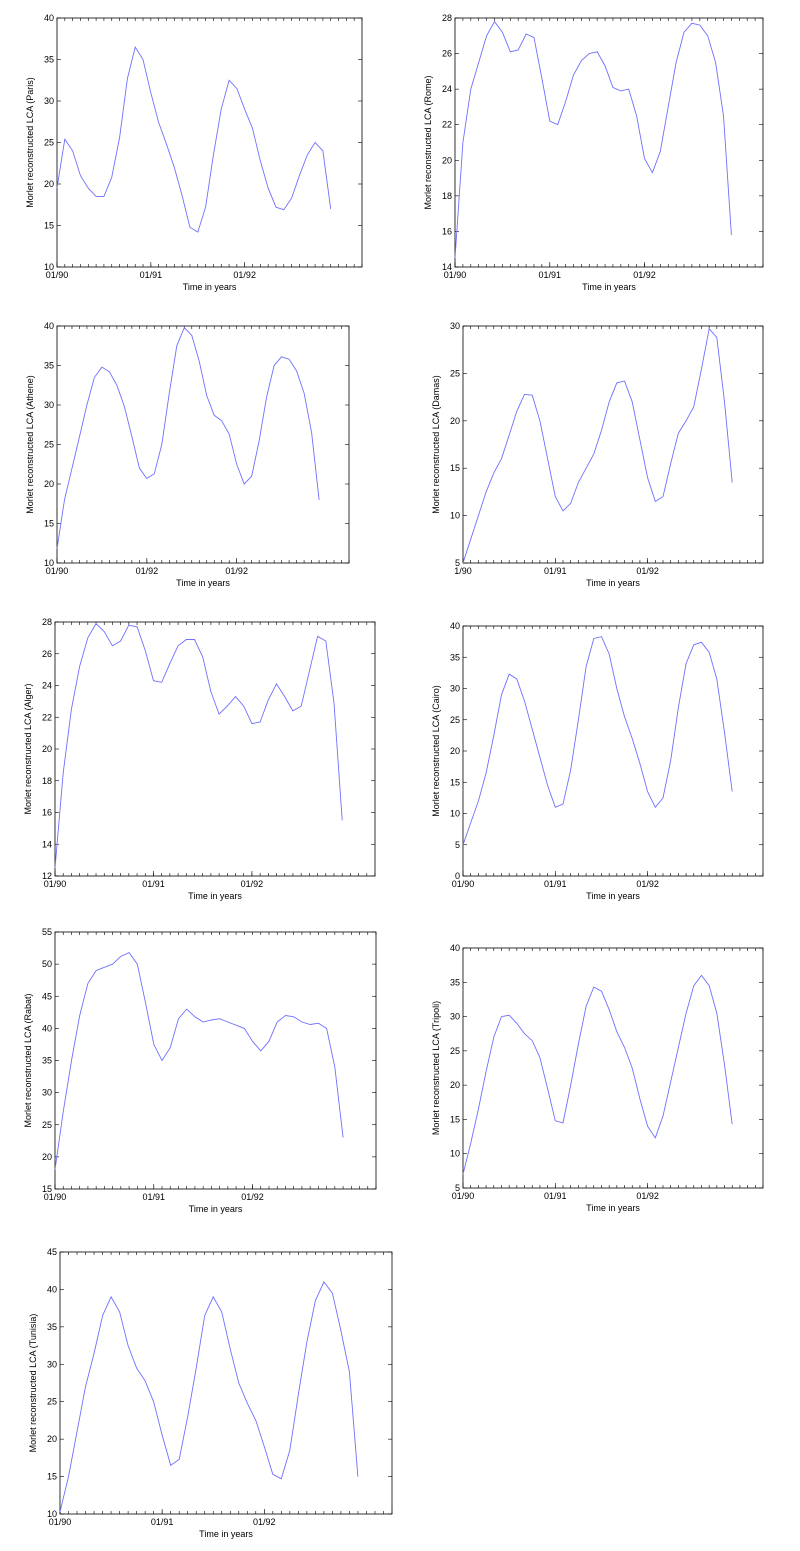 The width and height of the screenshot is (800, 1551). What do you see at coordinates (47, 964) in the screenshot?
I see `y-tick-label: 50` at bounding box center [47, 964].